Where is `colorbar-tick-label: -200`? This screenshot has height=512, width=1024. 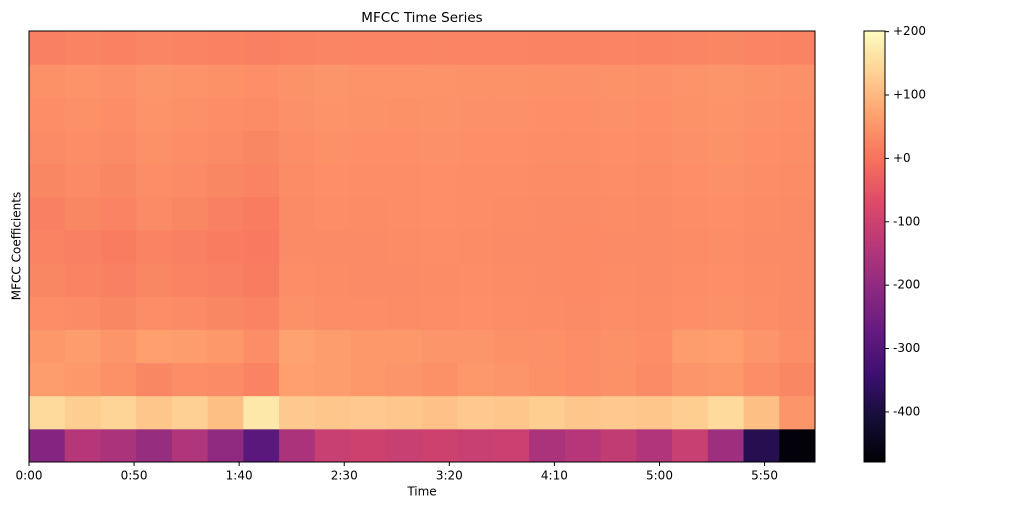 colorbar-tick-label: -200 is located at coordinates (906, 285).